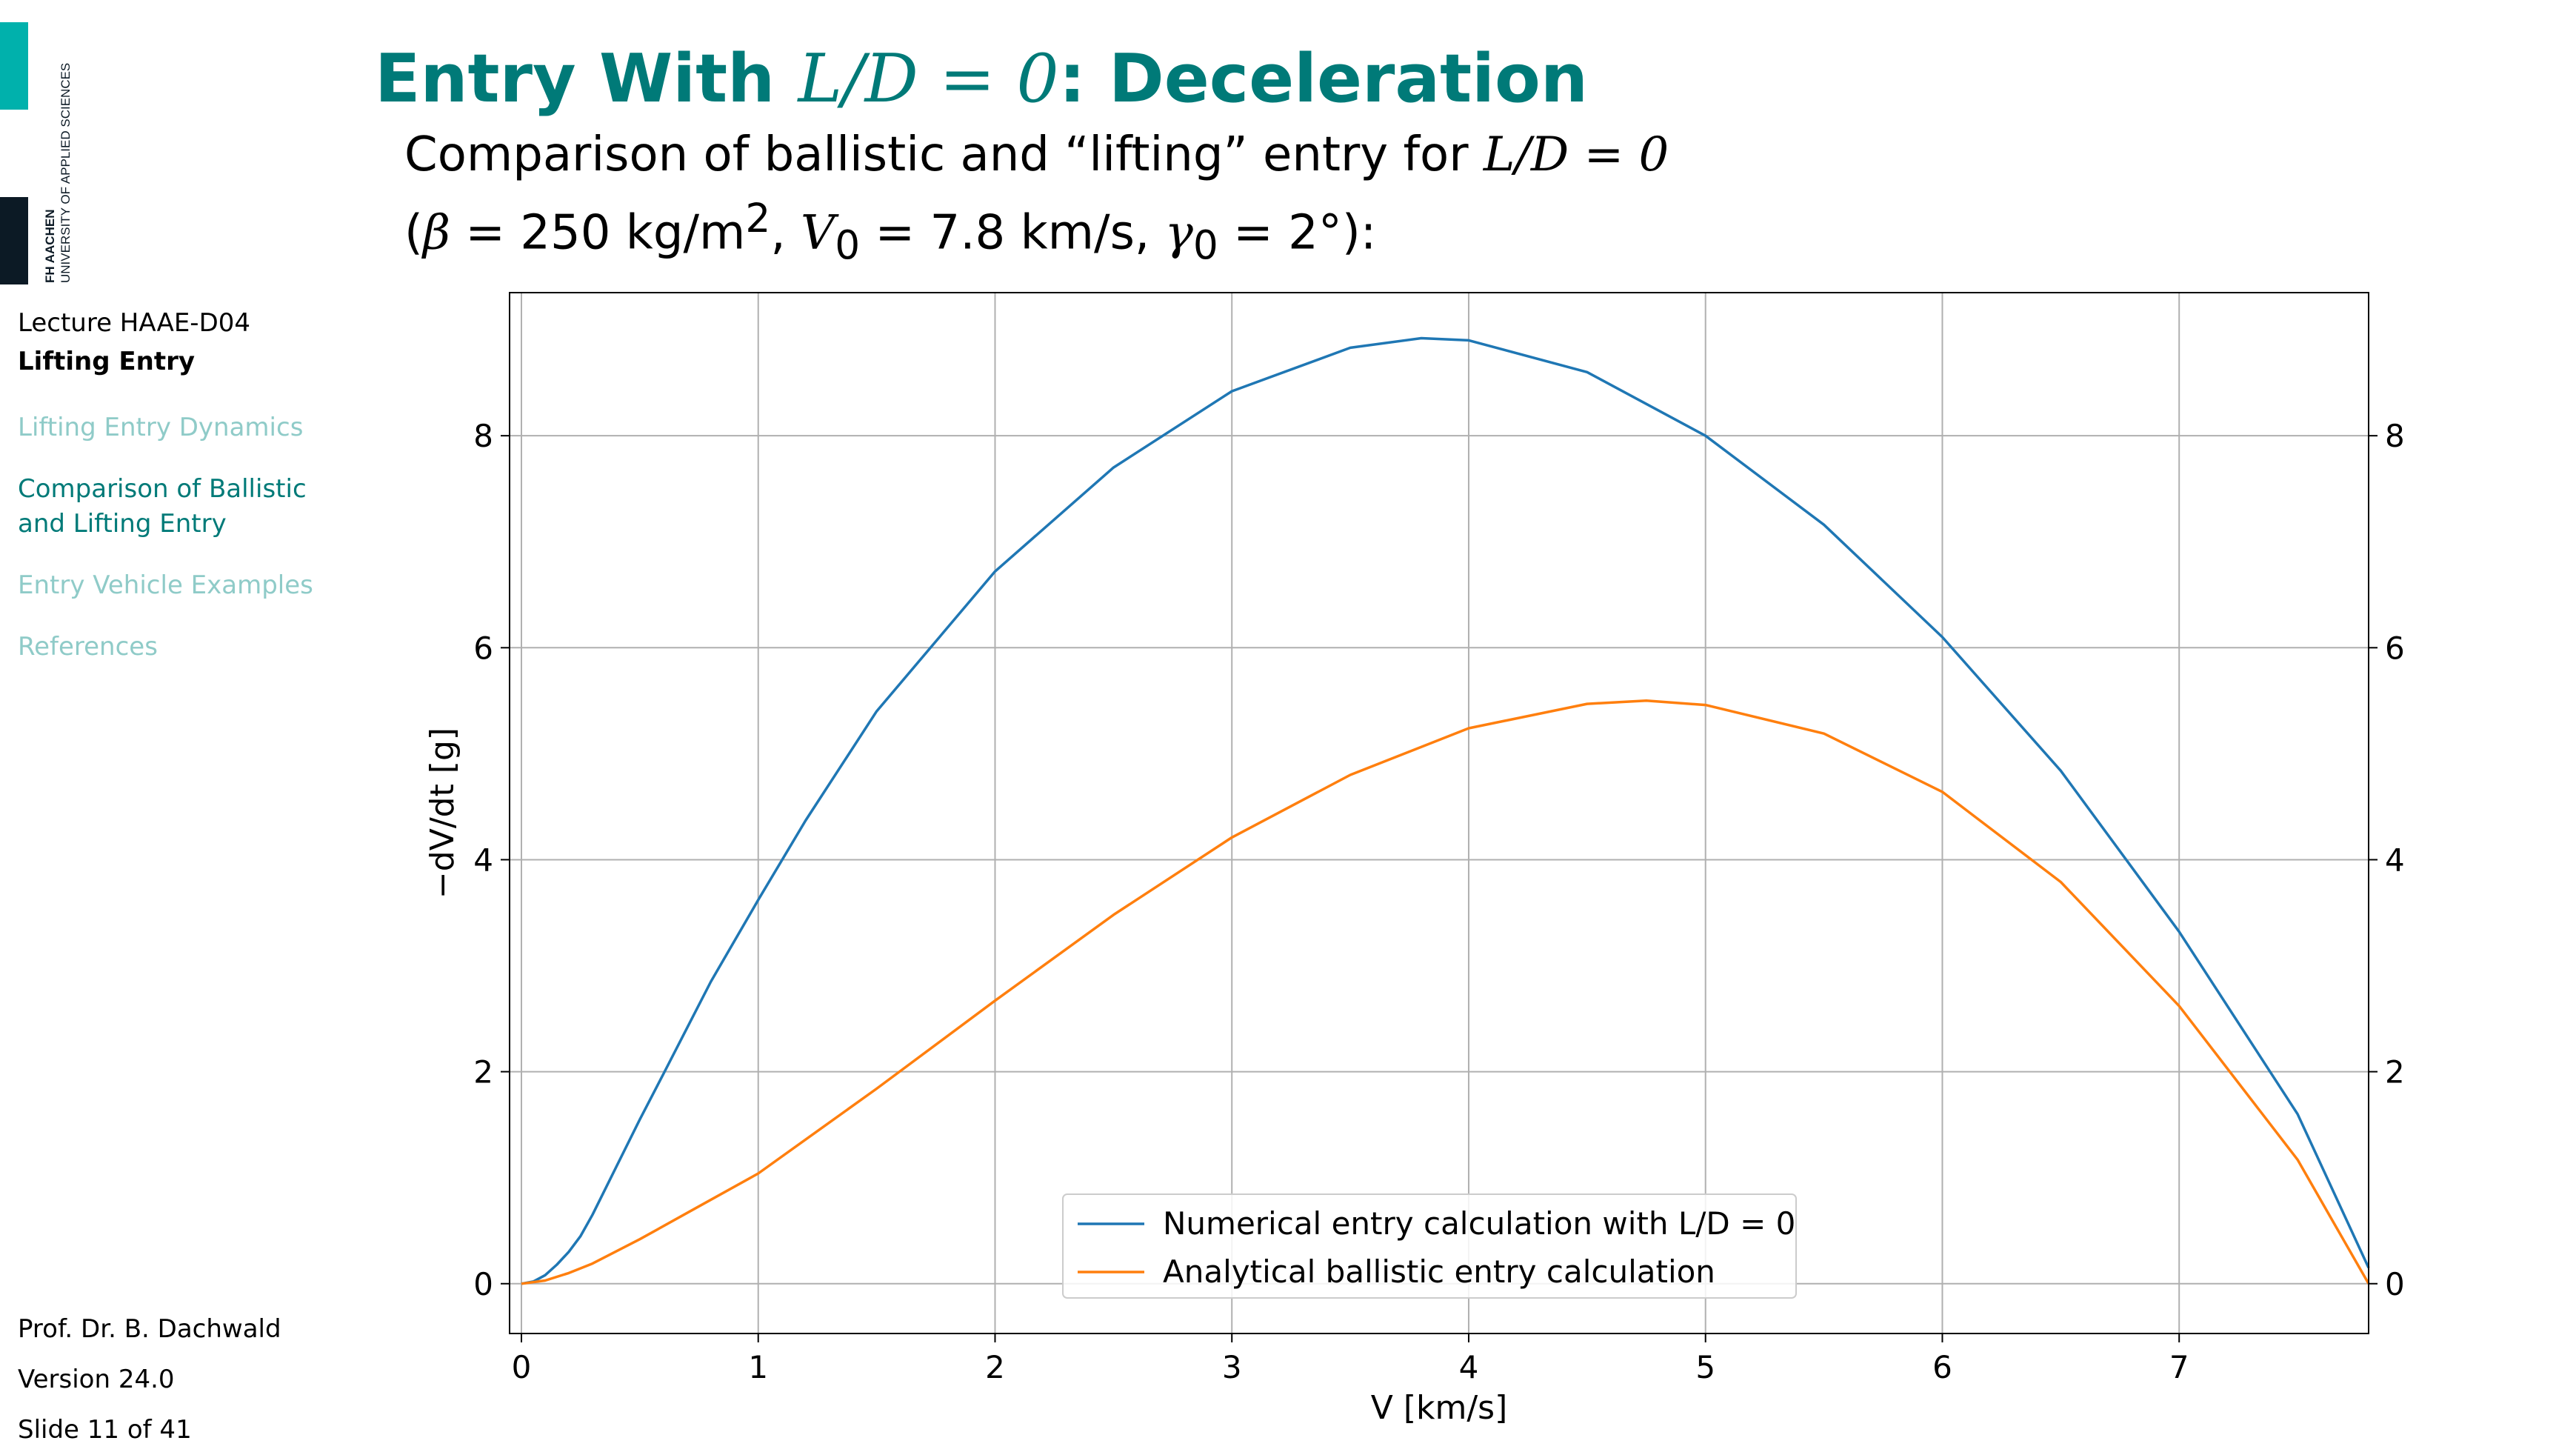 The width and height of the screenshot is (2576, 1455). I want to click on y-tick-label-right: 8, so click(2395, 436).